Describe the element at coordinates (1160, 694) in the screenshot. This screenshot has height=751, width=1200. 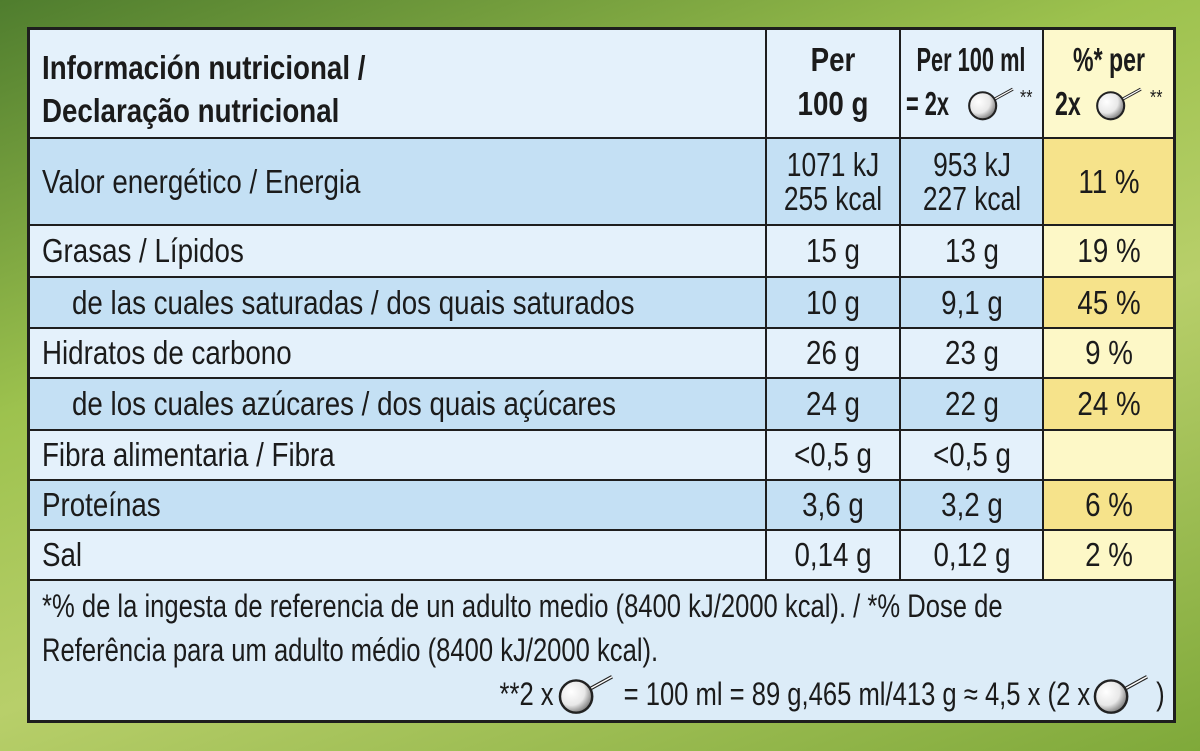
I see `footnote-text: )` at that location.